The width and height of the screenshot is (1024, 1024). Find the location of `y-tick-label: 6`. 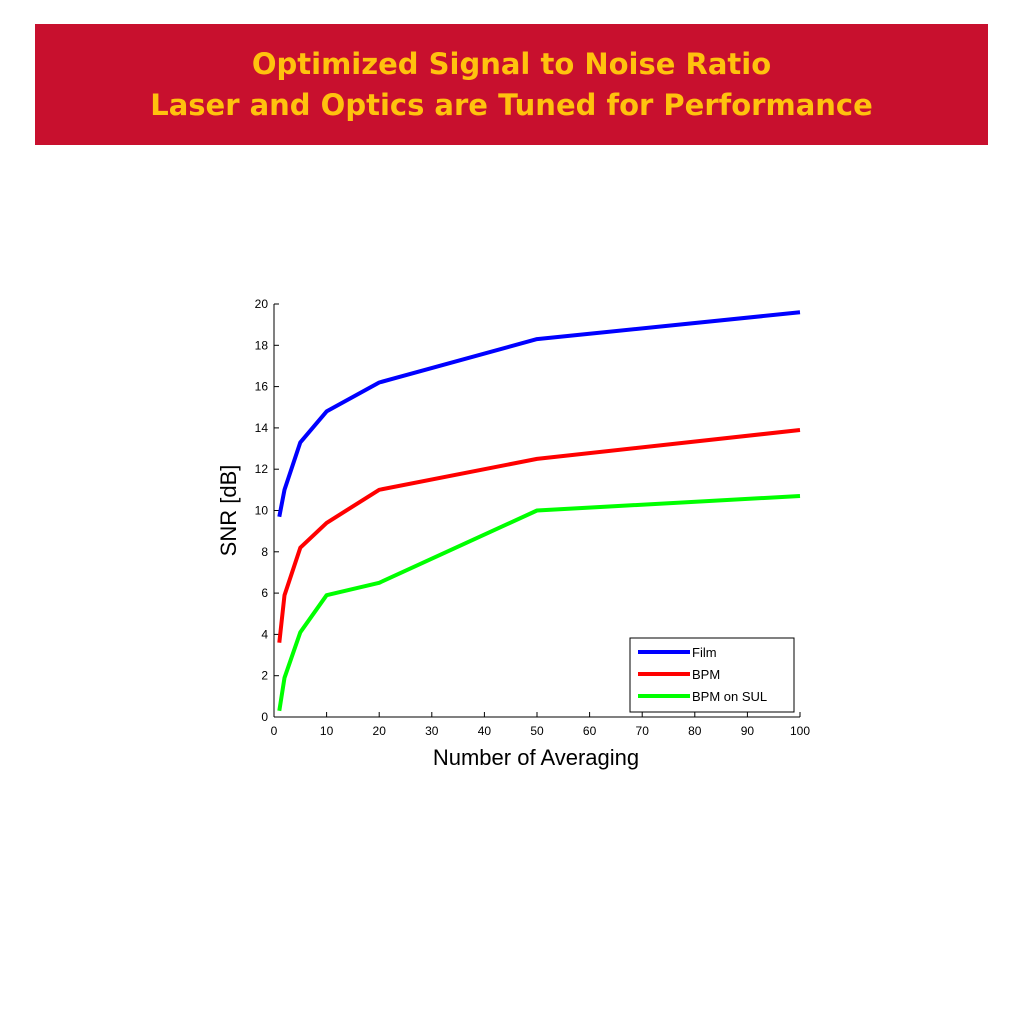

y-tick-label: 6 is located at coordinates (264, 593).